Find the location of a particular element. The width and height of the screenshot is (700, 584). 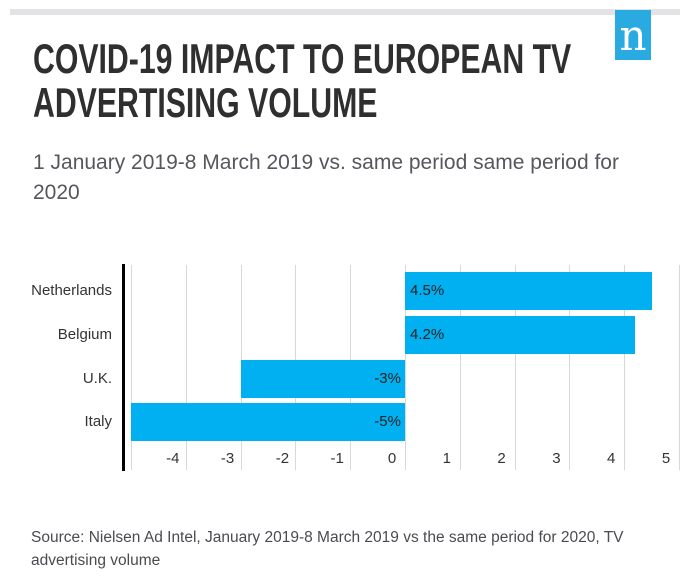

category-label: Netherlands is located at coordinates (71, 290).